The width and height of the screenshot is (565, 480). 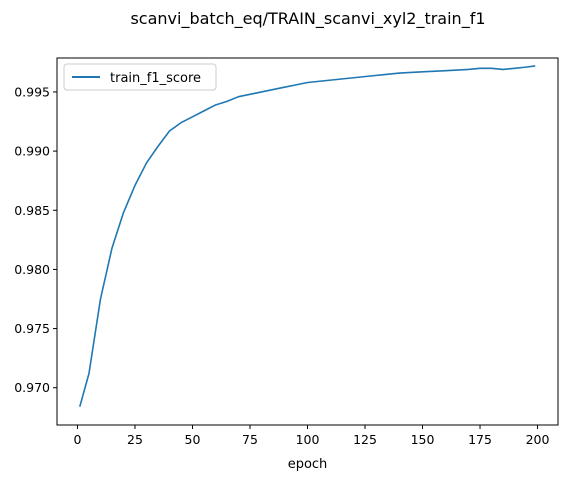 What do you see at coordinates (250, 439) in the screenshot?
I see `x-tick-label: 75` at bounding box center [250, 439].